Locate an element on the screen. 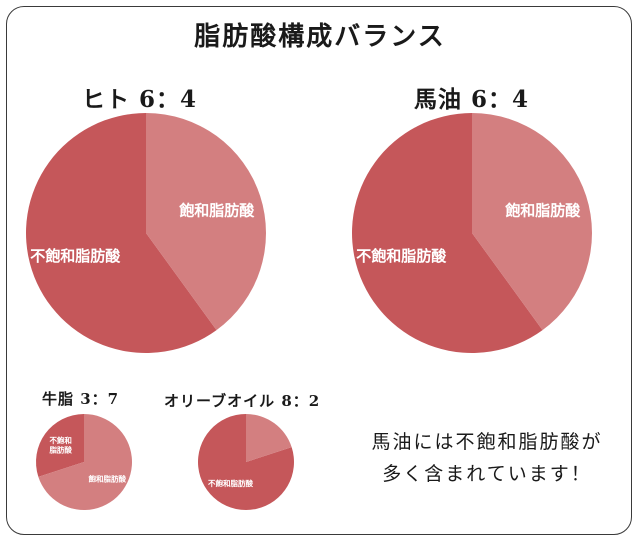  pie-label-horse-oil-saturated: 飽和脂肪酸 is located at coordinates (542, 210).